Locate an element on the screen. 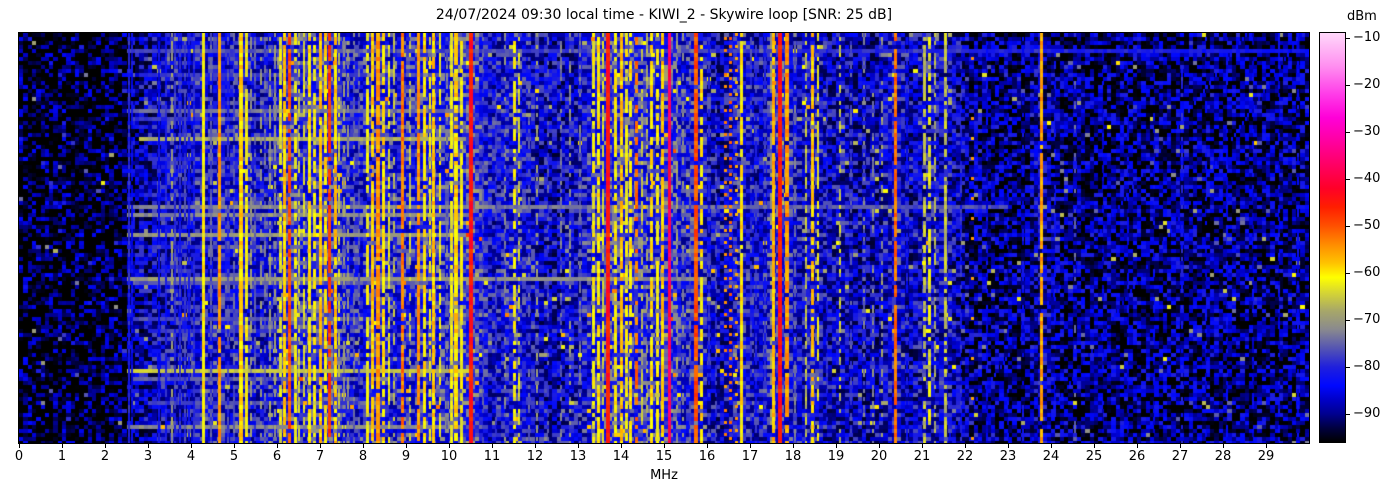 The image size is (1400, 500). x-tick-label: 10 is located at coordinates (449, 456).